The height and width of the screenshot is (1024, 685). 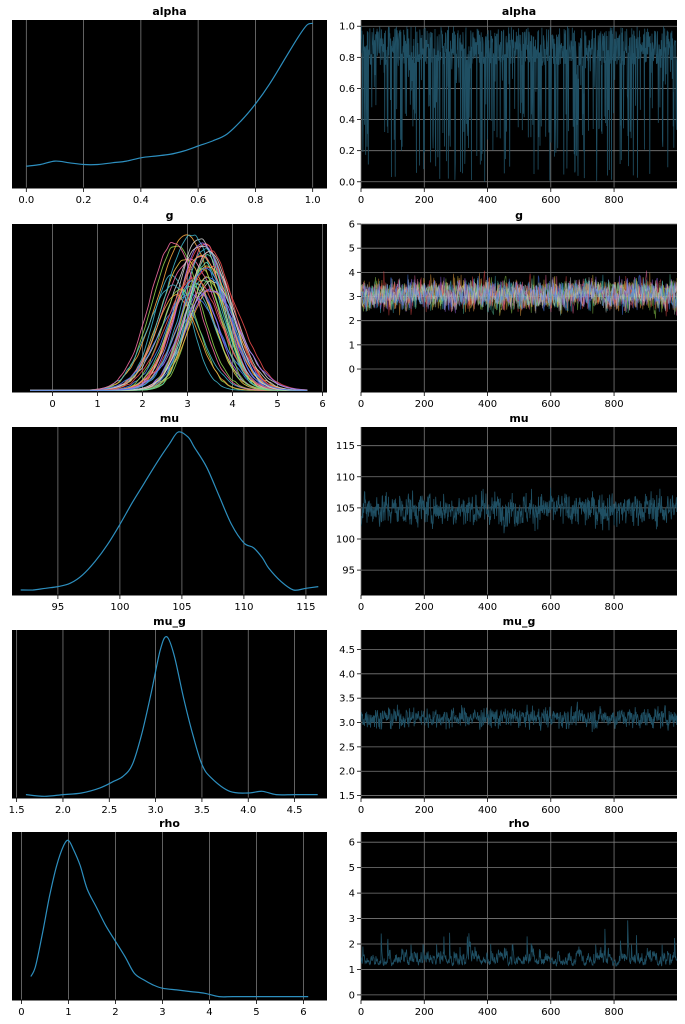 What do you see at coordinates (119, 607) in the screenshot?
I see `x-tick-label: 100` at bounding box center [119, 607].